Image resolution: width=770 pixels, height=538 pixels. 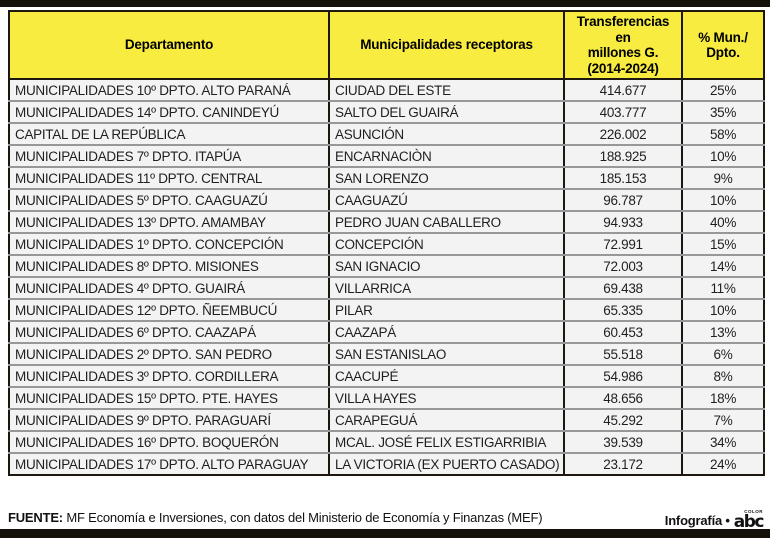 What do you see at coordinates (169, 112) in the screenshot?
I see `cell-departamento: MUNICIPALIDADES 14º DPTO. CANINDEYÚ` at bounding box center [169, 112].